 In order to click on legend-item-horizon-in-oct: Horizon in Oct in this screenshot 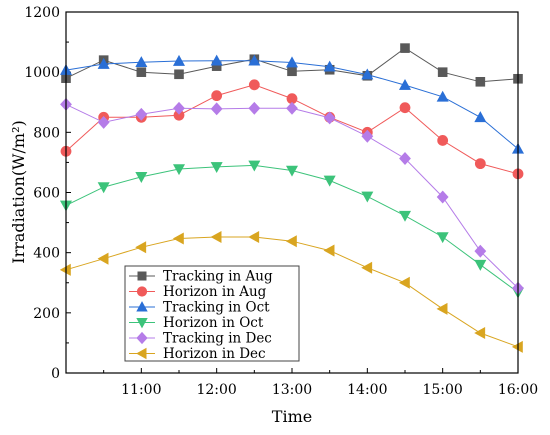, I will do `click(196, 323)`.